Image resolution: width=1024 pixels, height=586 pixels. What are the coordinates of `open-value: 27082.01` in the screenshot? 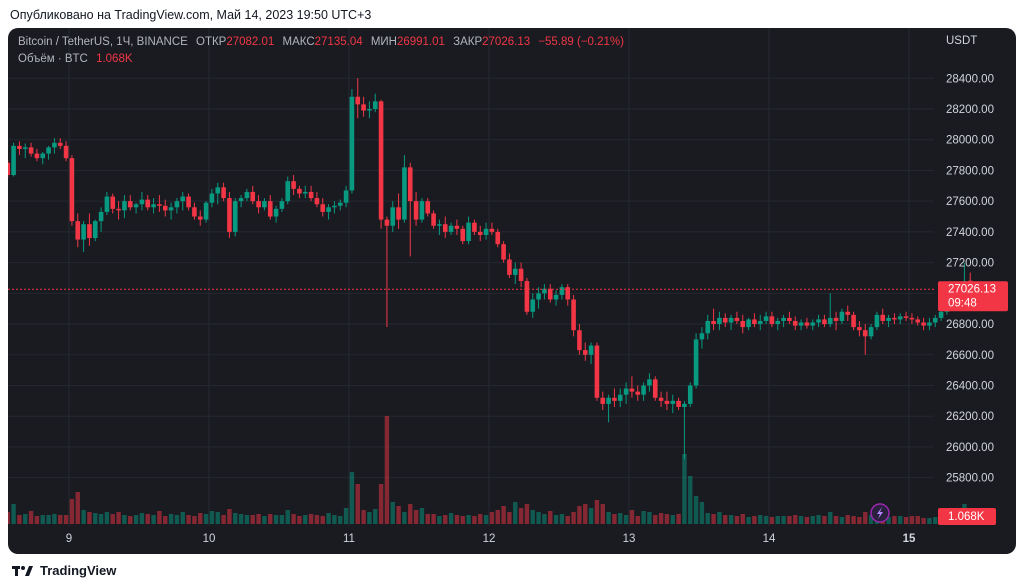 It's located at (250, 42).